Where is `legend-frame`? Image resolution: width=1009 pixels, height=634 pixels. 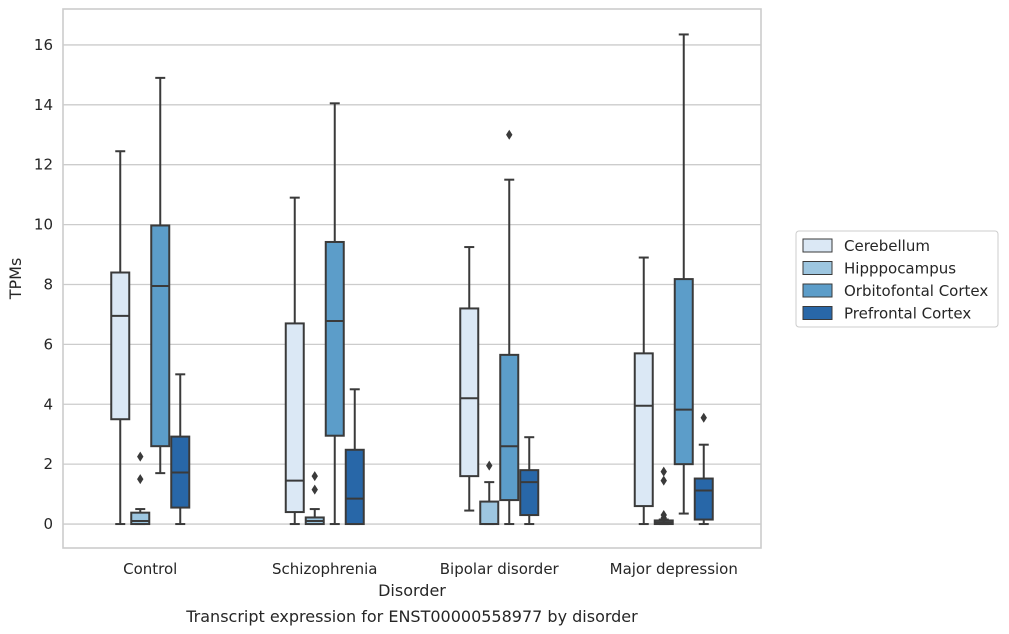
legend-frame is located at coordinates (897, 279).